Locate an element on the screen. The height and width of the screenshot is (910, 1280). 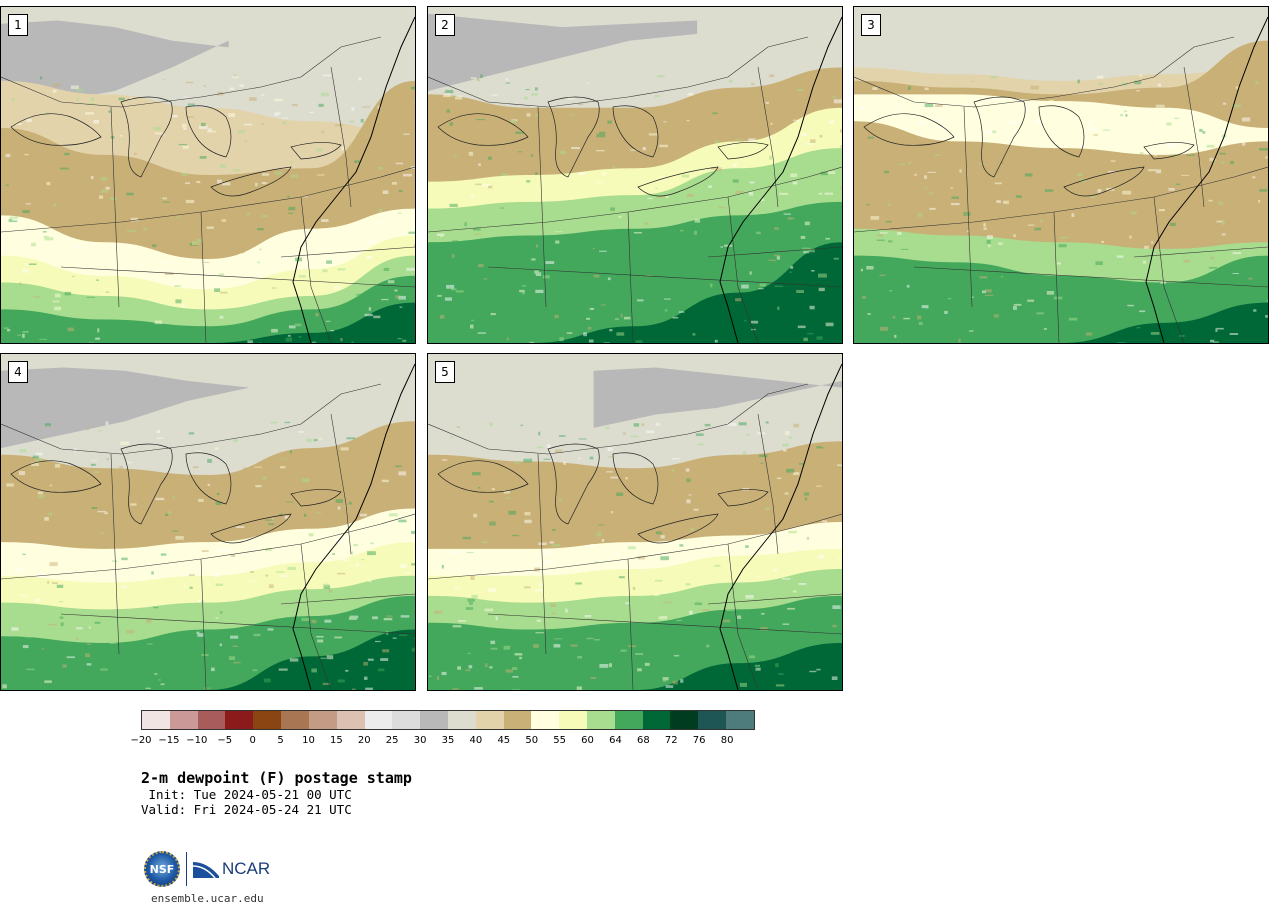
map-panel-5: 5 is located at coordinates (635, 522).